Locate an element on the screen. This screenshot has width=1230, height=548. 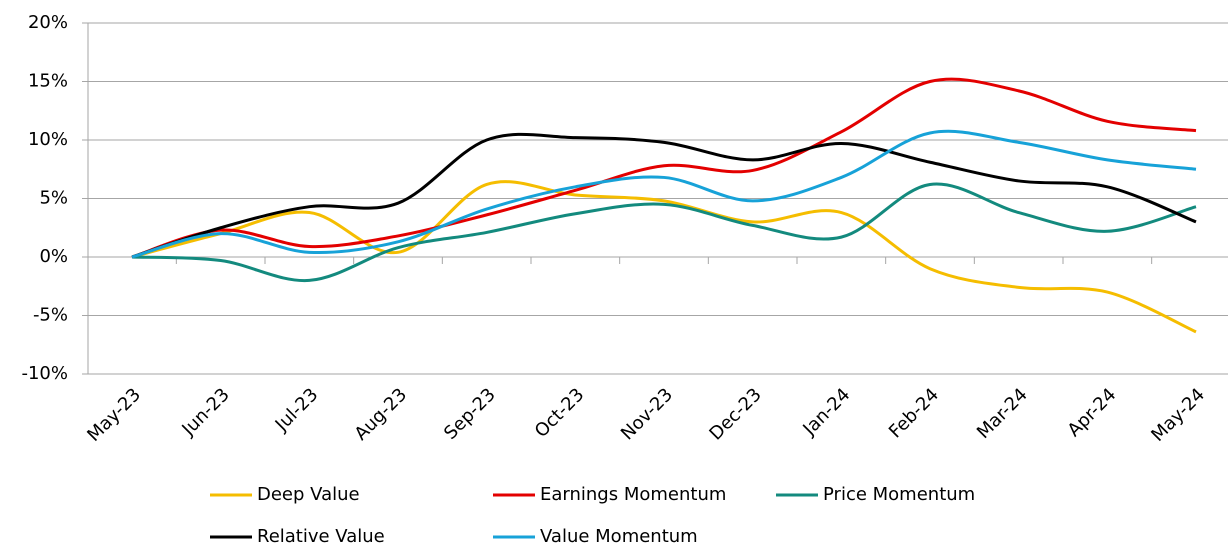
y-tick-label: -5% is located at coordinates (50, 315).